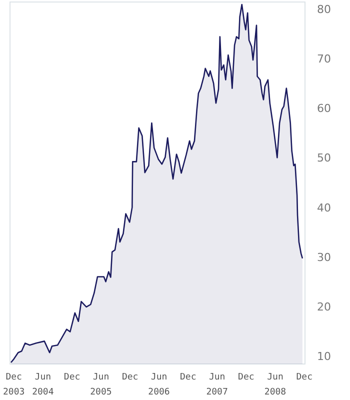  I want to click on x-tick-label: Dec 2003, so click(13, 385).